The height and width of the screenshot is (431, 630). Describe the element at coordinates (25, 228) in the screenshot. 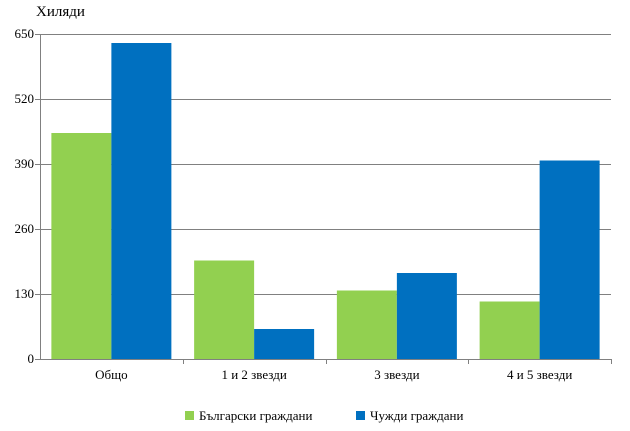

I see `y-tick-label: 260` at that location.